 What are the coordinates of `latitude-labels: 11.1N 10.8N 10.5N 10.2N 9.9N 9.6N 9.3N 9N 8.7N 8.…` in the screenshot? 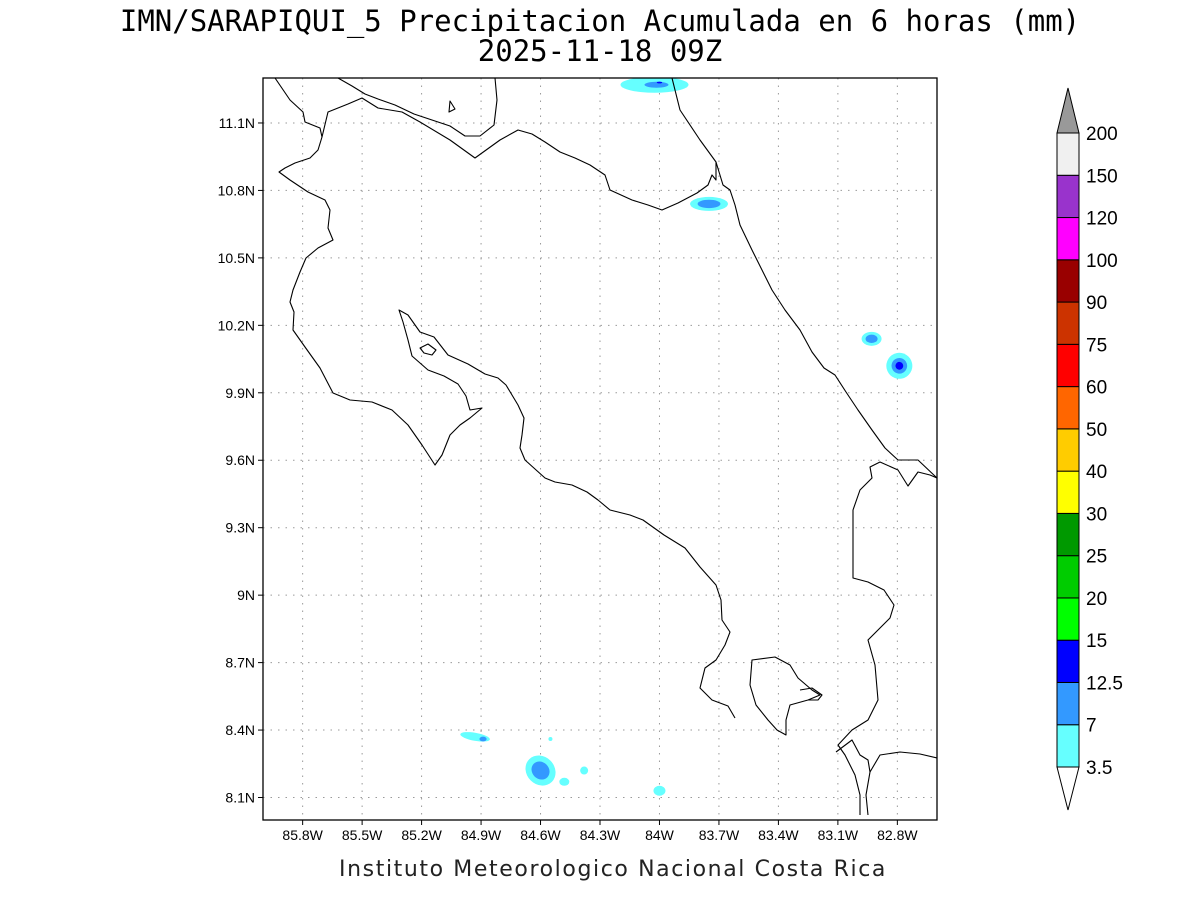 It's located at (236, 460).